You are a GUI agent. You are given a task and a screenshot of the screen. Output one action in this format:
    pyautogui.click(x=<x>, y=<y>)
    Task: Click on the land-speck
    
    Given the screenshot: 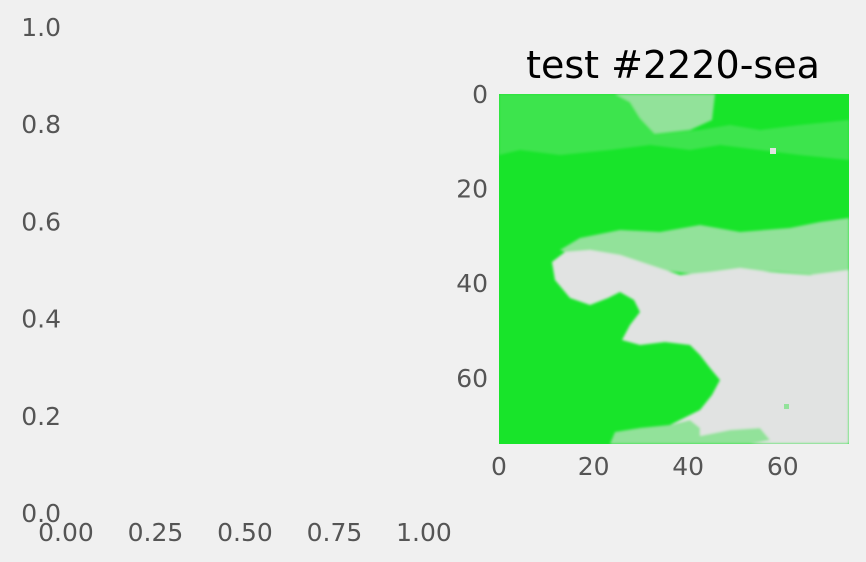 What is the action you would take?
    pyautogui.click(x=773, y=151)
    